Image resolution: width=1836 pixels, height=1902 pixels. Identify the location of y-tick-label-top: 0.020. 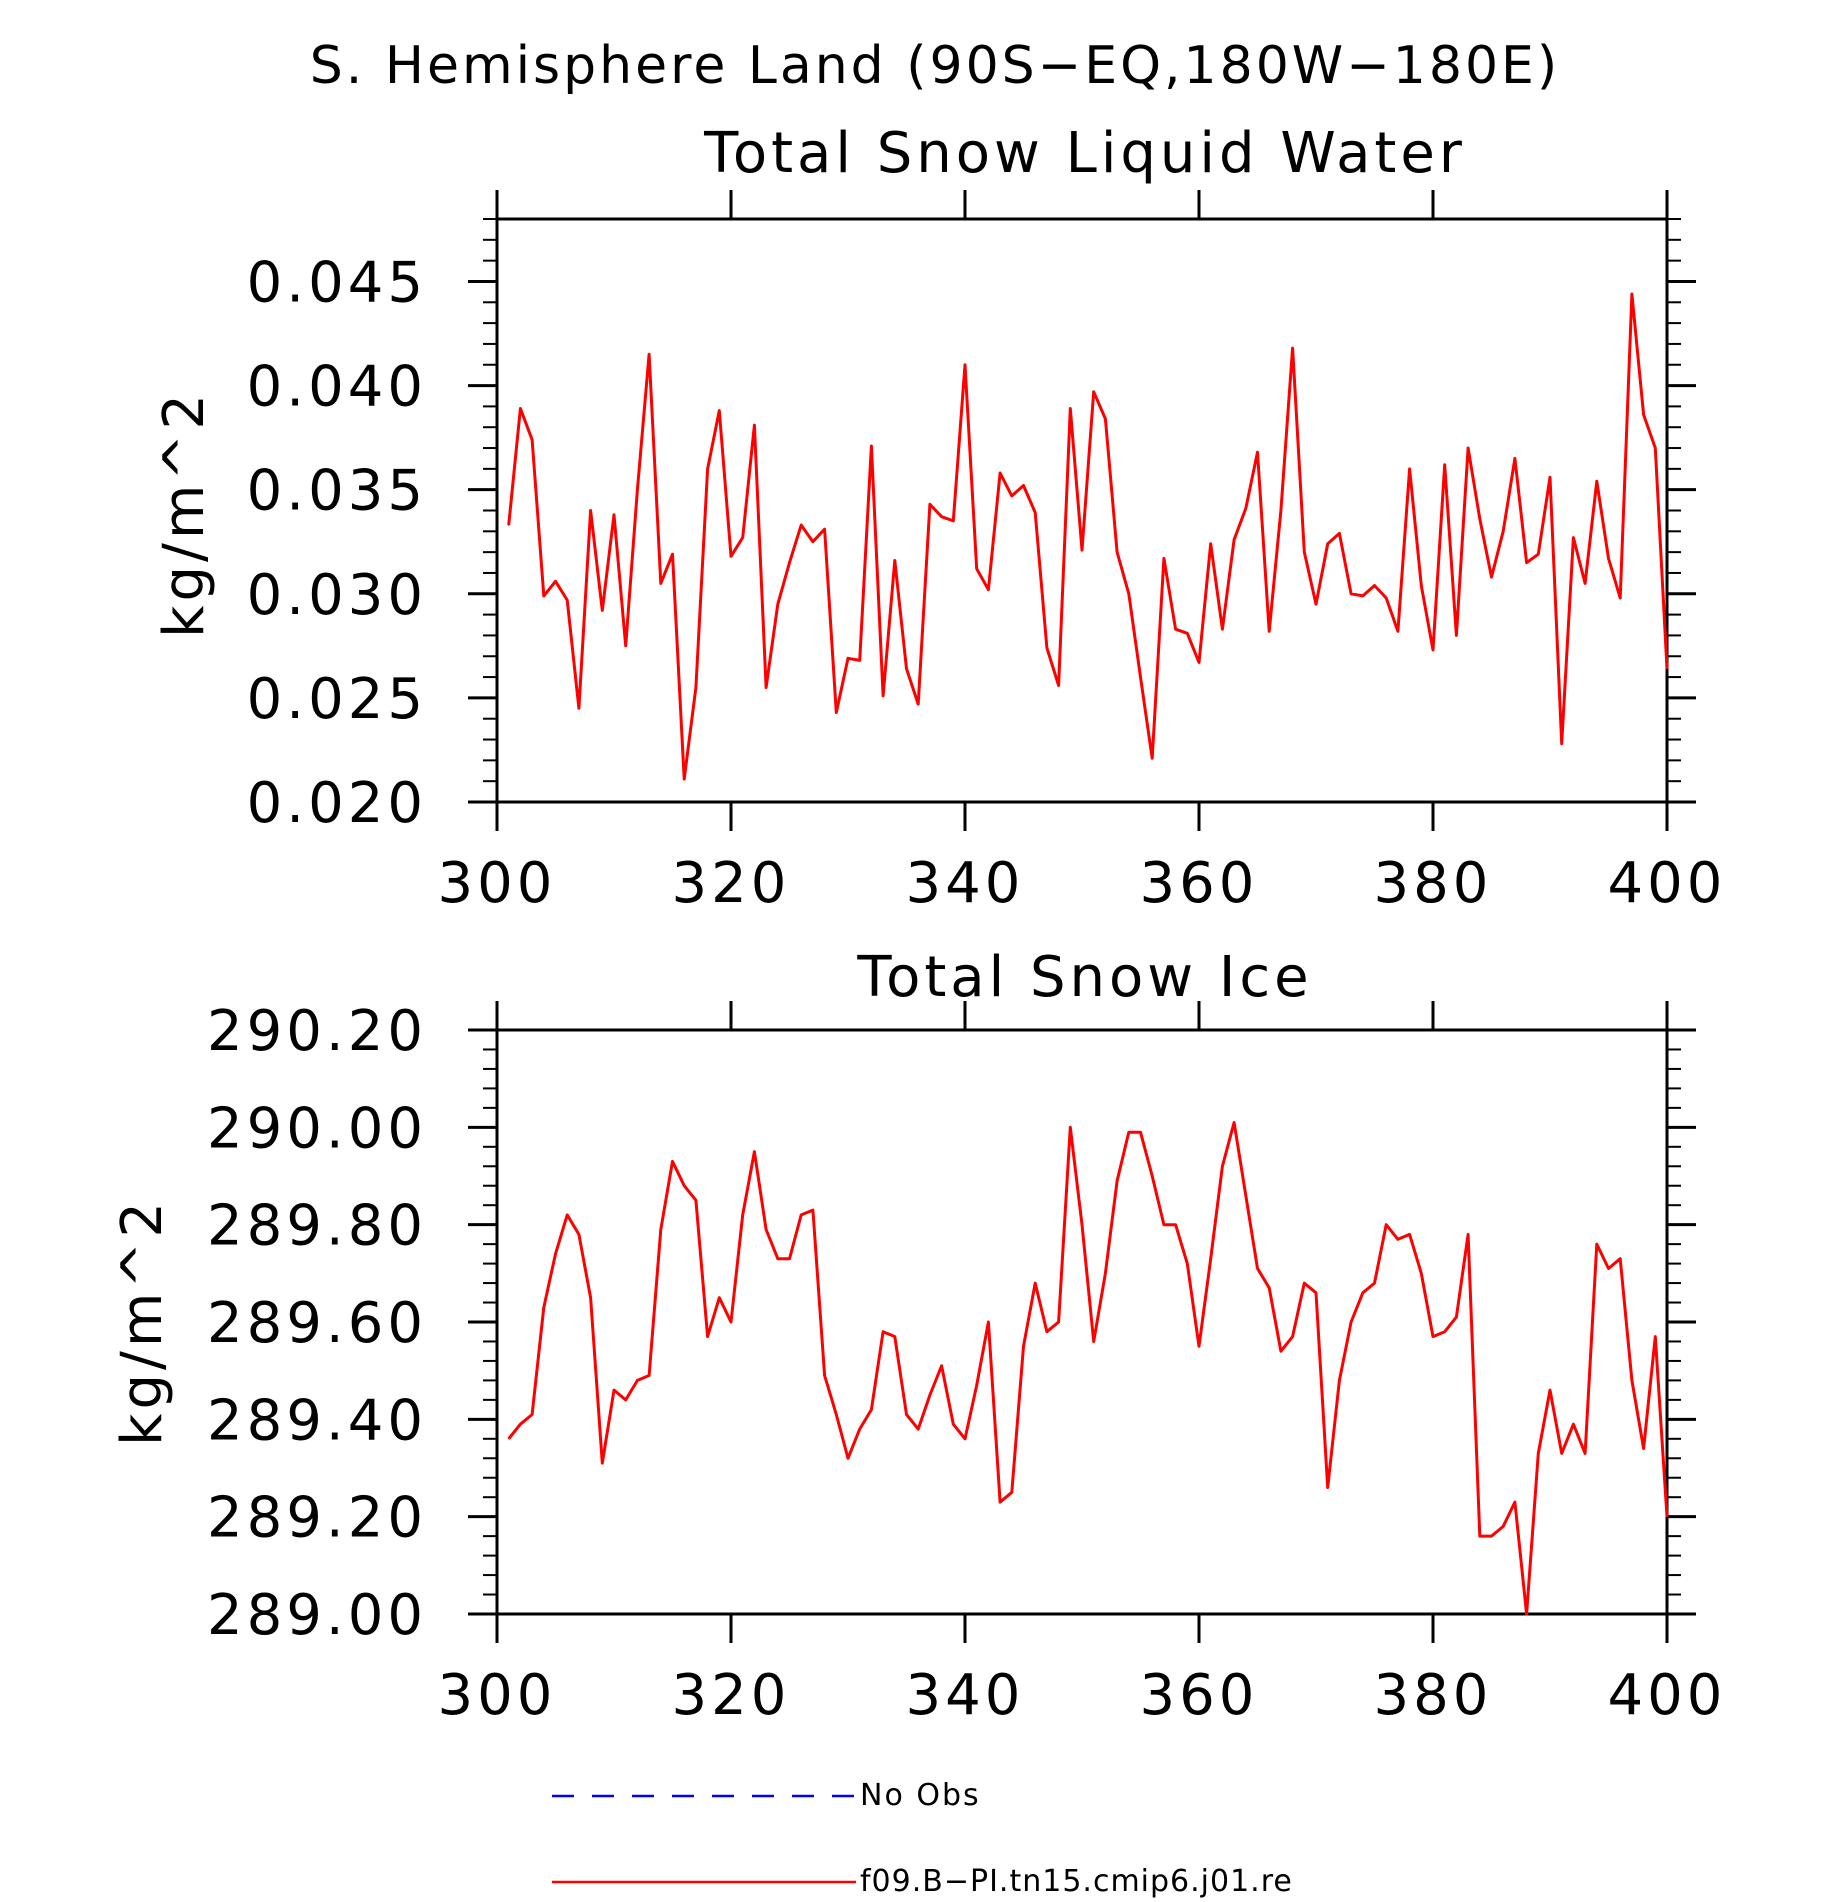
(337, 803).